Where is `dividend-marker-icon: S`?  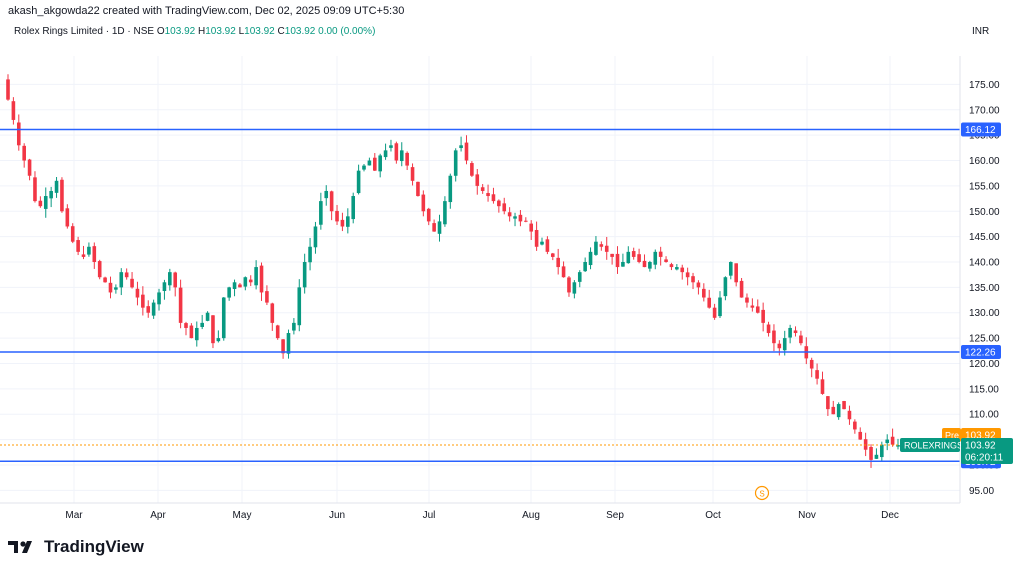 dividend-marker-icon: S is located at coordinates (762, 493).